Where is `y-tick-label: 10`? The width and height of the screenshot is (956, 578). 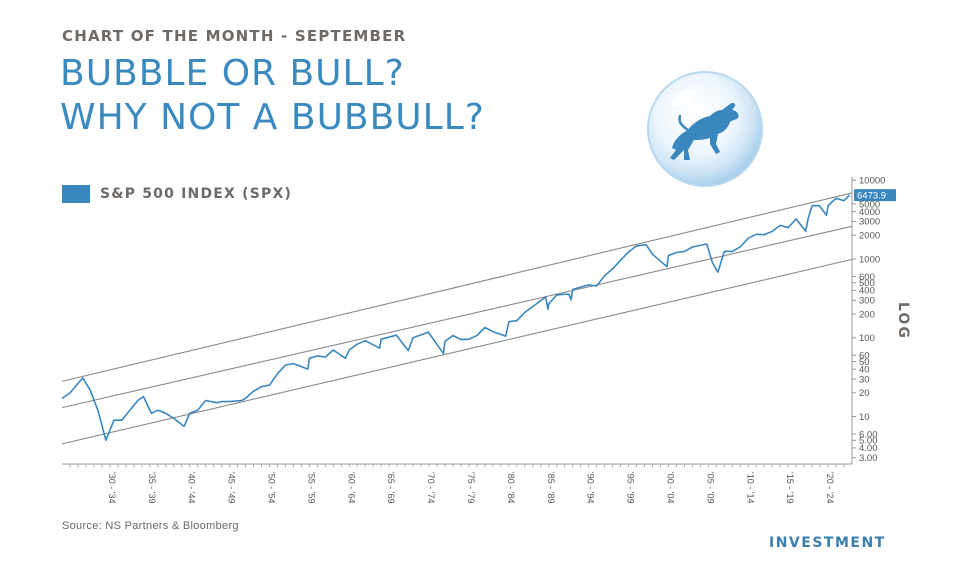 y-tick-label: 10 is located at coordinates (864, 417).